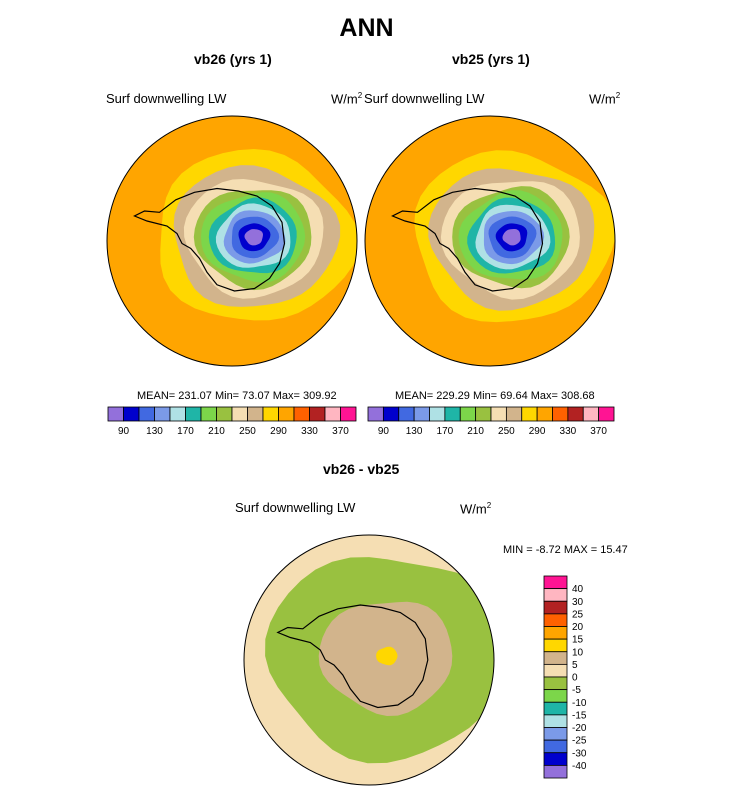 This screenshot has height=788, width=733. Describe the element at coordinates (495, 396) in the screenshot. I see `panel-2-stats: MEAN= 229.29 Min= 69.64 Max= 308.68` at that location.